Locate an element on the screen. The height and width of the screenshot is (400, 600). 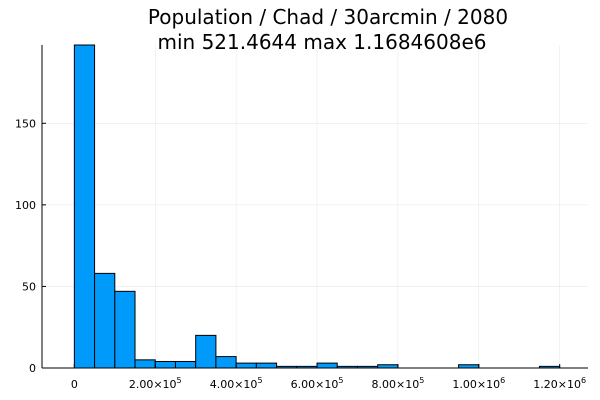
chart-title-line1: Population / Chad / 30arcmin / 2080 is located at coordinates (328, 17).